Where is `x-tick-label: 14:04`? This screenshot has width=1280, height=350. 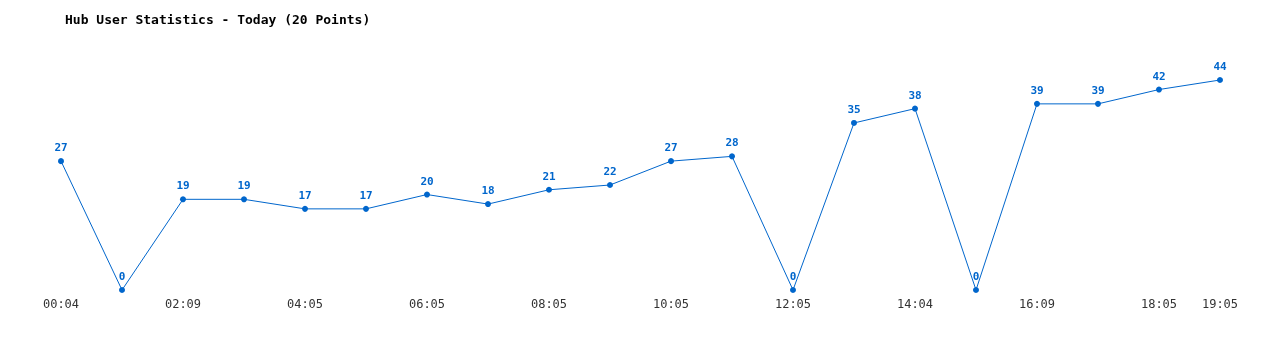 x-tick-label: 14:04 is located at coordinates (915, 304).